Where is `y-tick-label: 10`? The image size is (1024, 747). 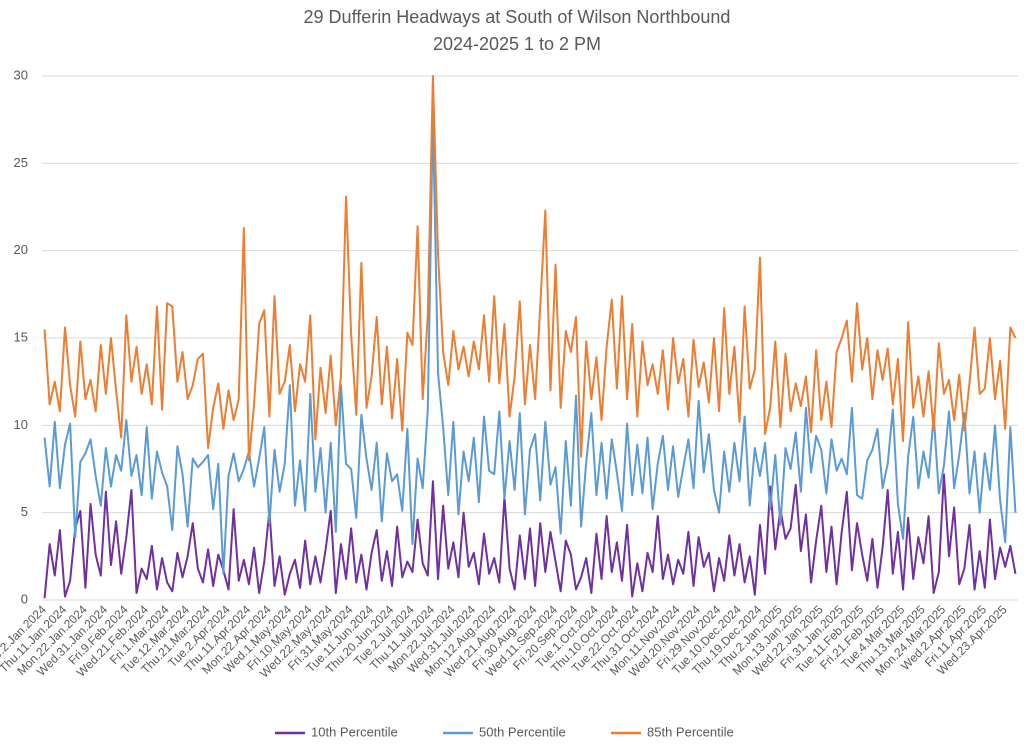 y-tick-label: 10 is located at coordinates (21, 424).